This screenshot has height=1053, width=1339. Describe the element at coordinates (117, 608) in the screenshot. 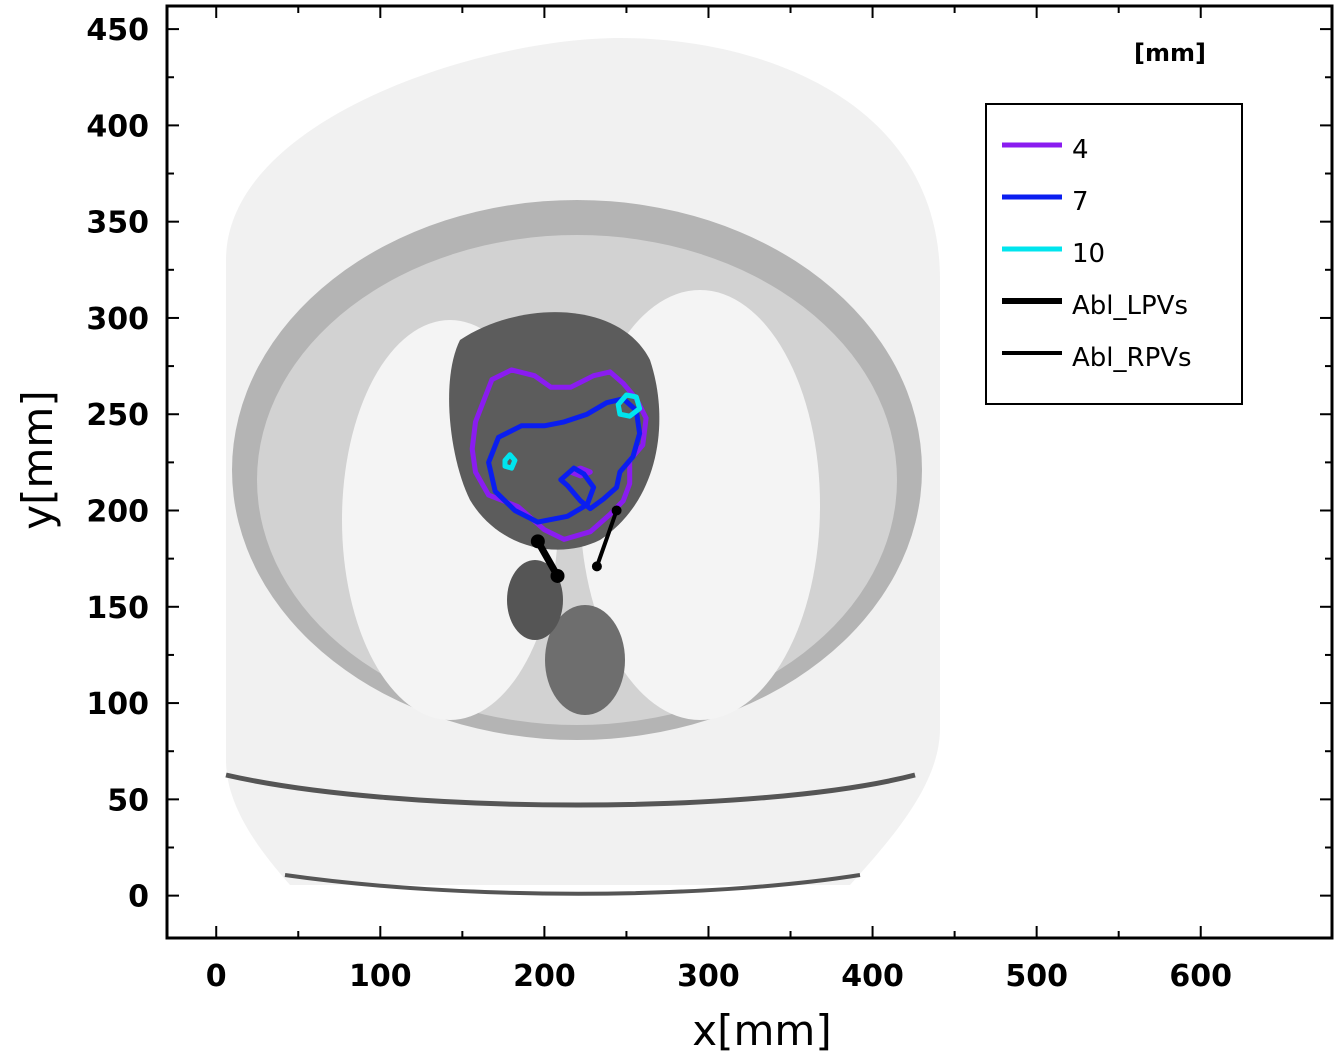

I see `y-tick-label: 150` at that location.